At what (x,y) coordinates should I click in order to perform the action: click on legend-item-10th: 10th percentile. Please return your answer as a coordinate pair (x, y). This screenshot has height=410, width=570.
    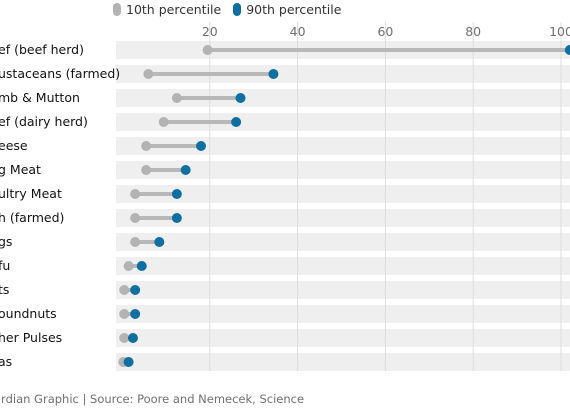
    Looking at the image, I should click on (167, 9).